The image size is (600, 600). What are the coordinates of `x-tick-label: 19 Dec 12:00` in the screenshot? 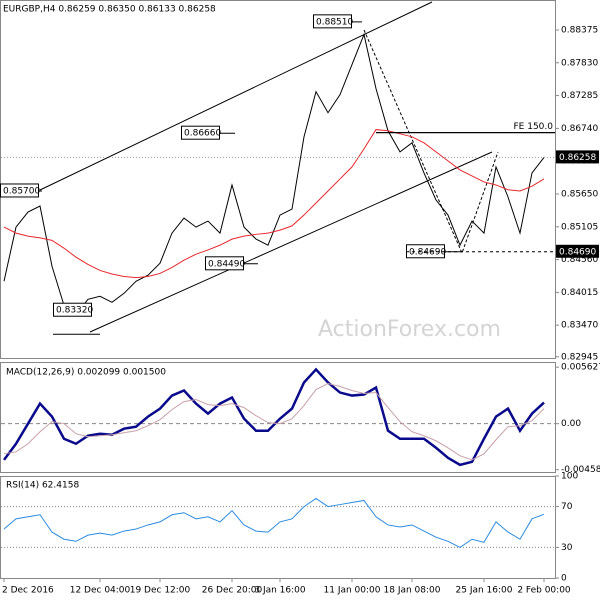 It's located at (160, 591).